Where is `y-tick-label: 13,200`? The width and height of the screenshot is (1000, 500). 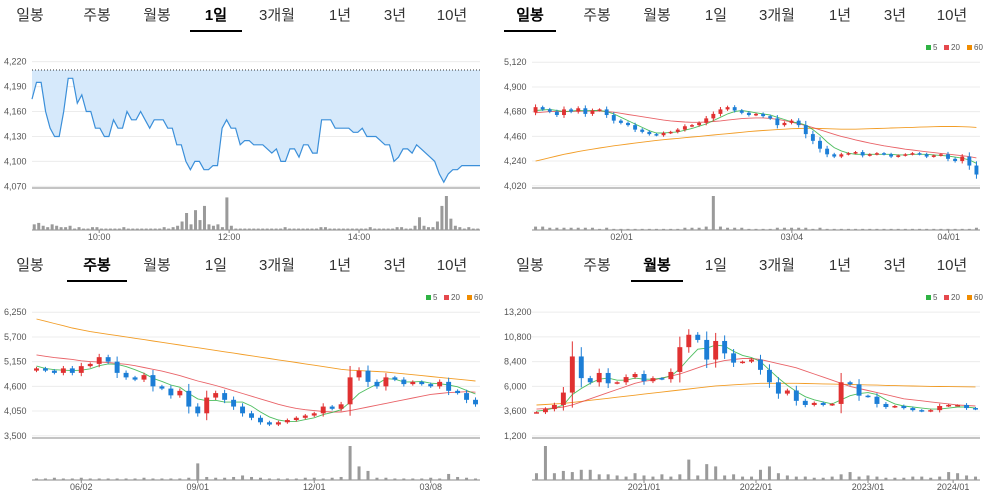
y-tick-label: 13,200 is located at coordinates (518, 312).